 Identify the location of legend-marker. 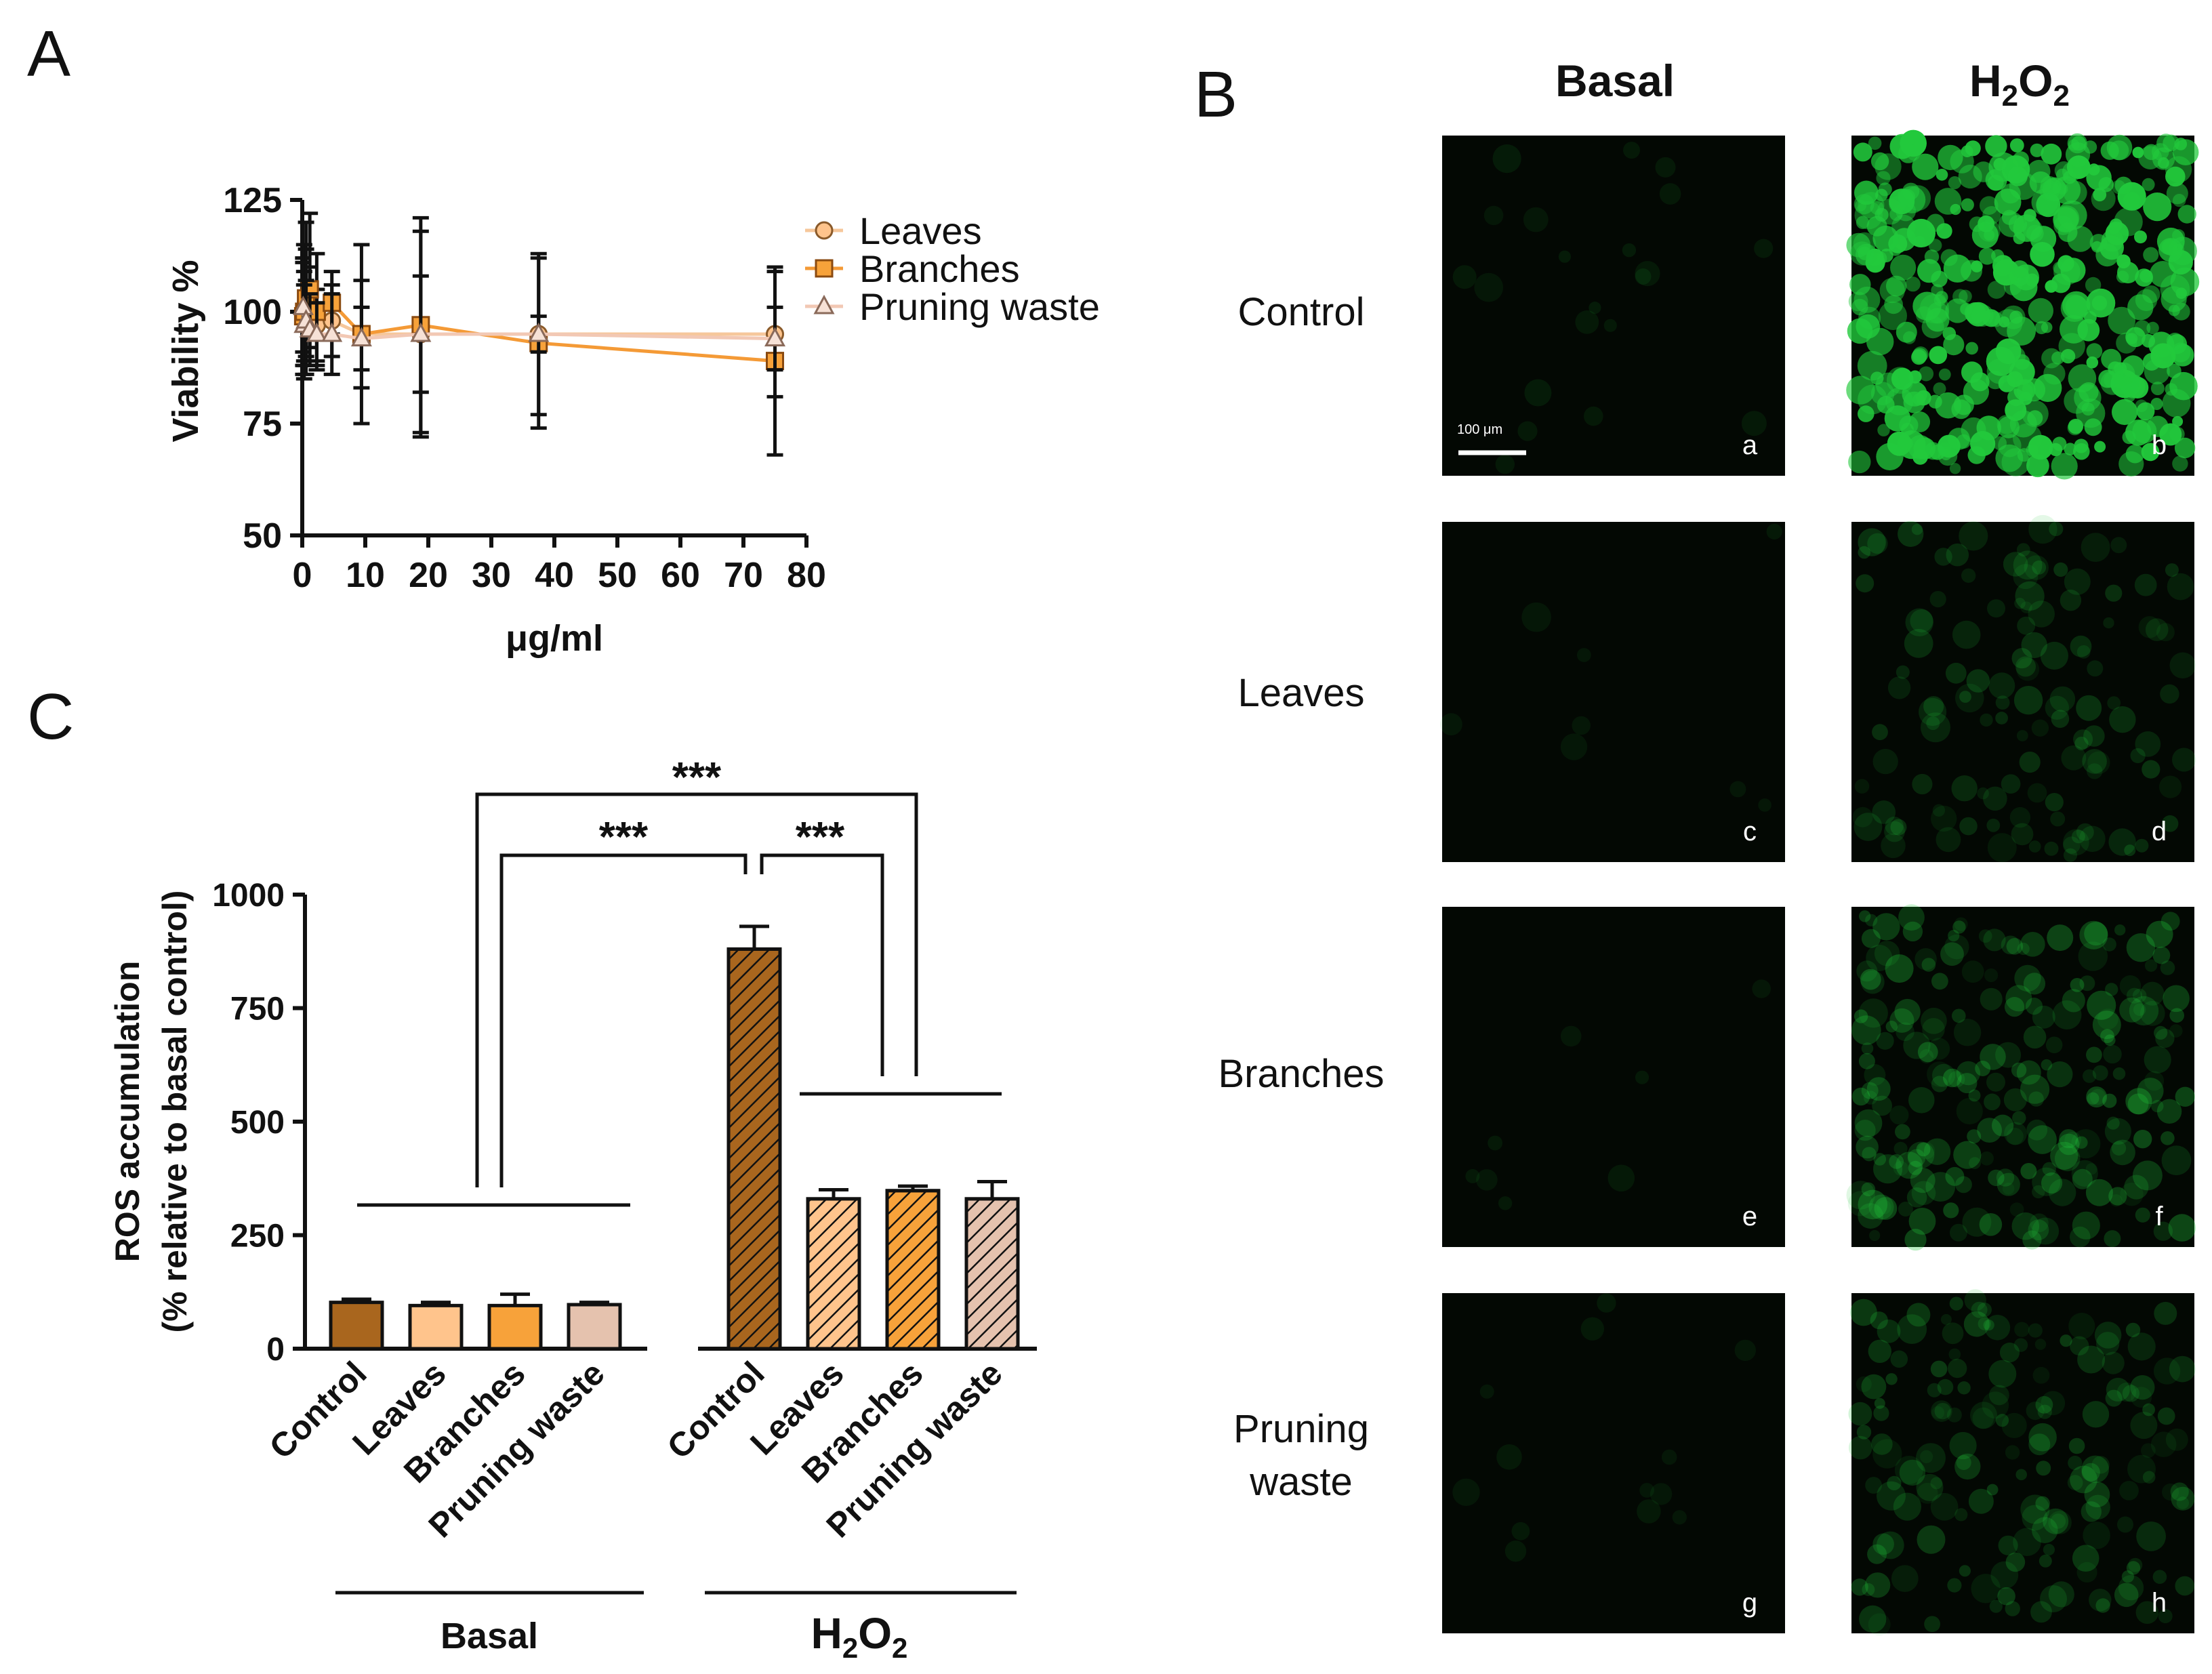
(824, 268).